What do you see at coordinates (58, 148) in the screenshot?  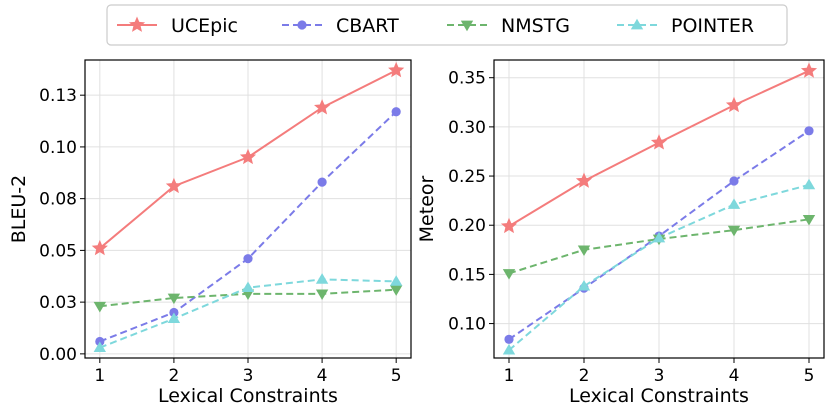 I see `y-tick-label-bleu2-4: 0.10` at bounding box center [58, 148].